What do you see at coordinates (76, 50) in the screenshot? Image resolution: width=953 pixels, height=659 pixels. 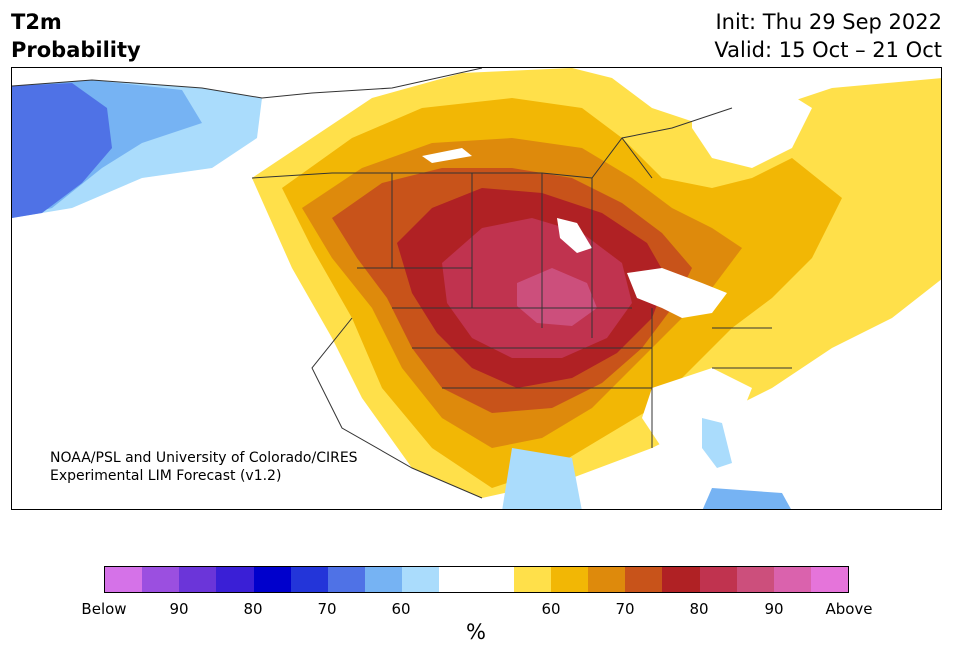 I see `title-line-2: Probability` at bounding box center [76, 50].